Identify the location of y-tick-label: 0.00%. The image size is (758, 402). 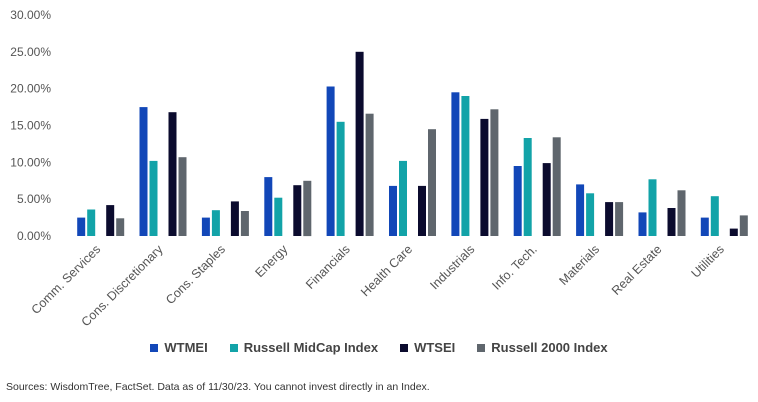
(34, 236).